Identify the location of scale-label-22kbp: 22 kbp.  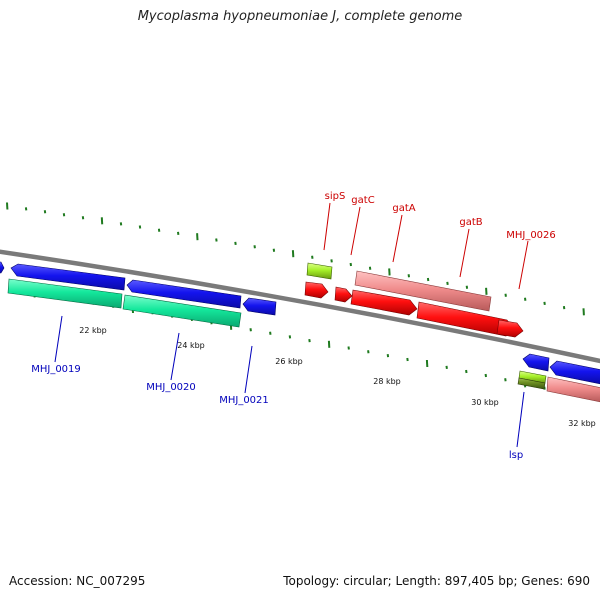
(93, 330).